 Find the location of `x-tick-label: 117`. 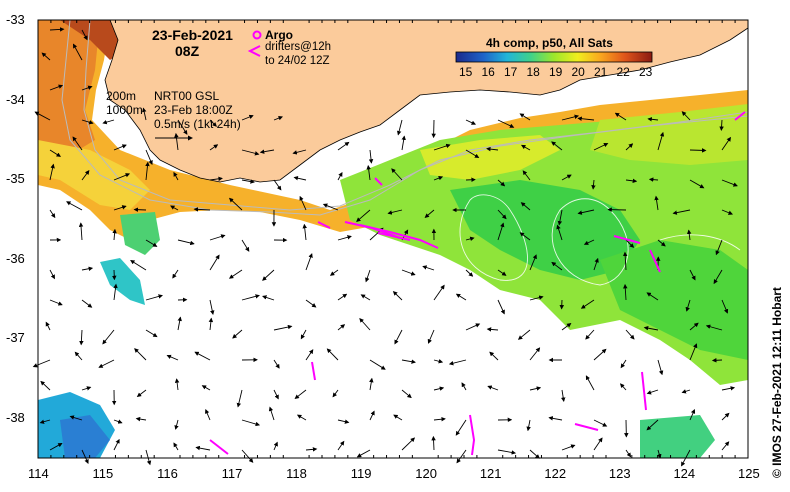

x-tick-label: 117 is located at coordinates (232, 473).